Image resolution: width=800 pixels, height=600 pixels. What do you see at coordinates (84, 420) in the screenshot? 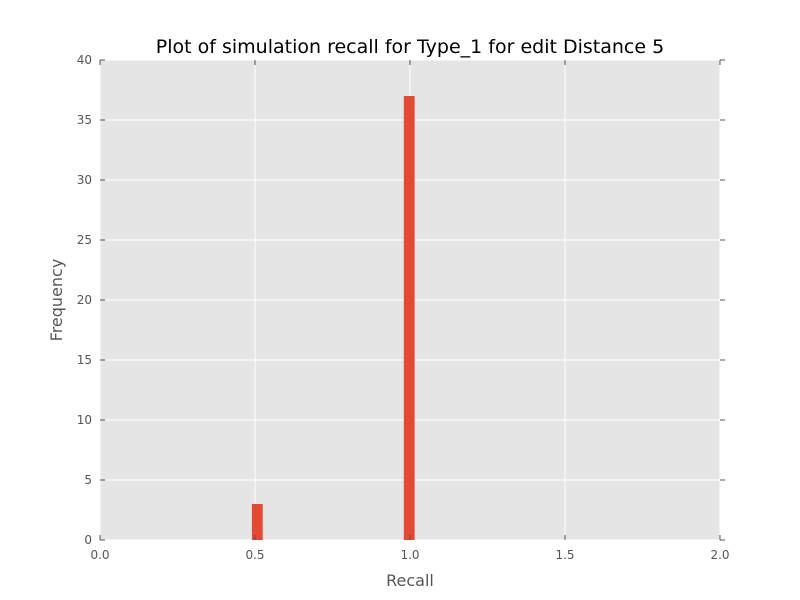
I see `y-tick-label: 10` at bounding box center [84, 420].